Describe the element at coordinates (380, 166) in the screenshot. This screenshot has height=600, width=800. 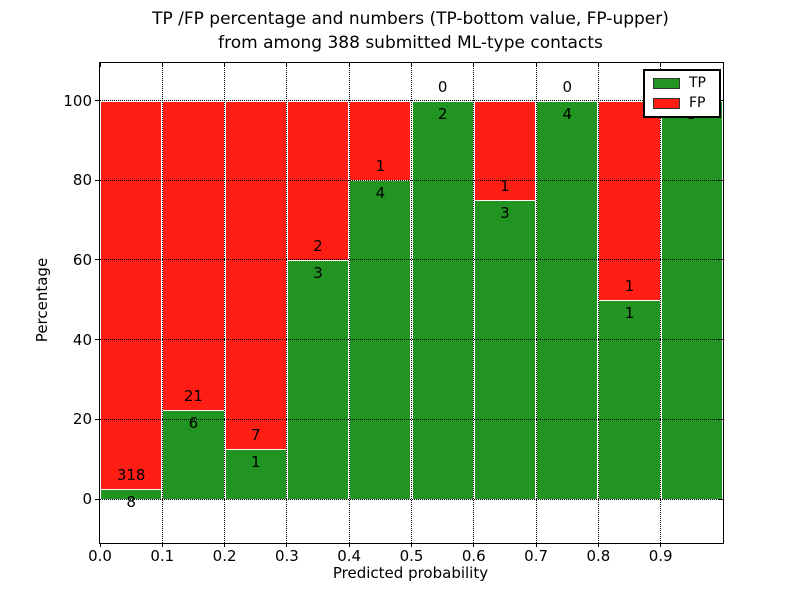
I see `fp-count-label-0.4–0.5: 1` at that location.